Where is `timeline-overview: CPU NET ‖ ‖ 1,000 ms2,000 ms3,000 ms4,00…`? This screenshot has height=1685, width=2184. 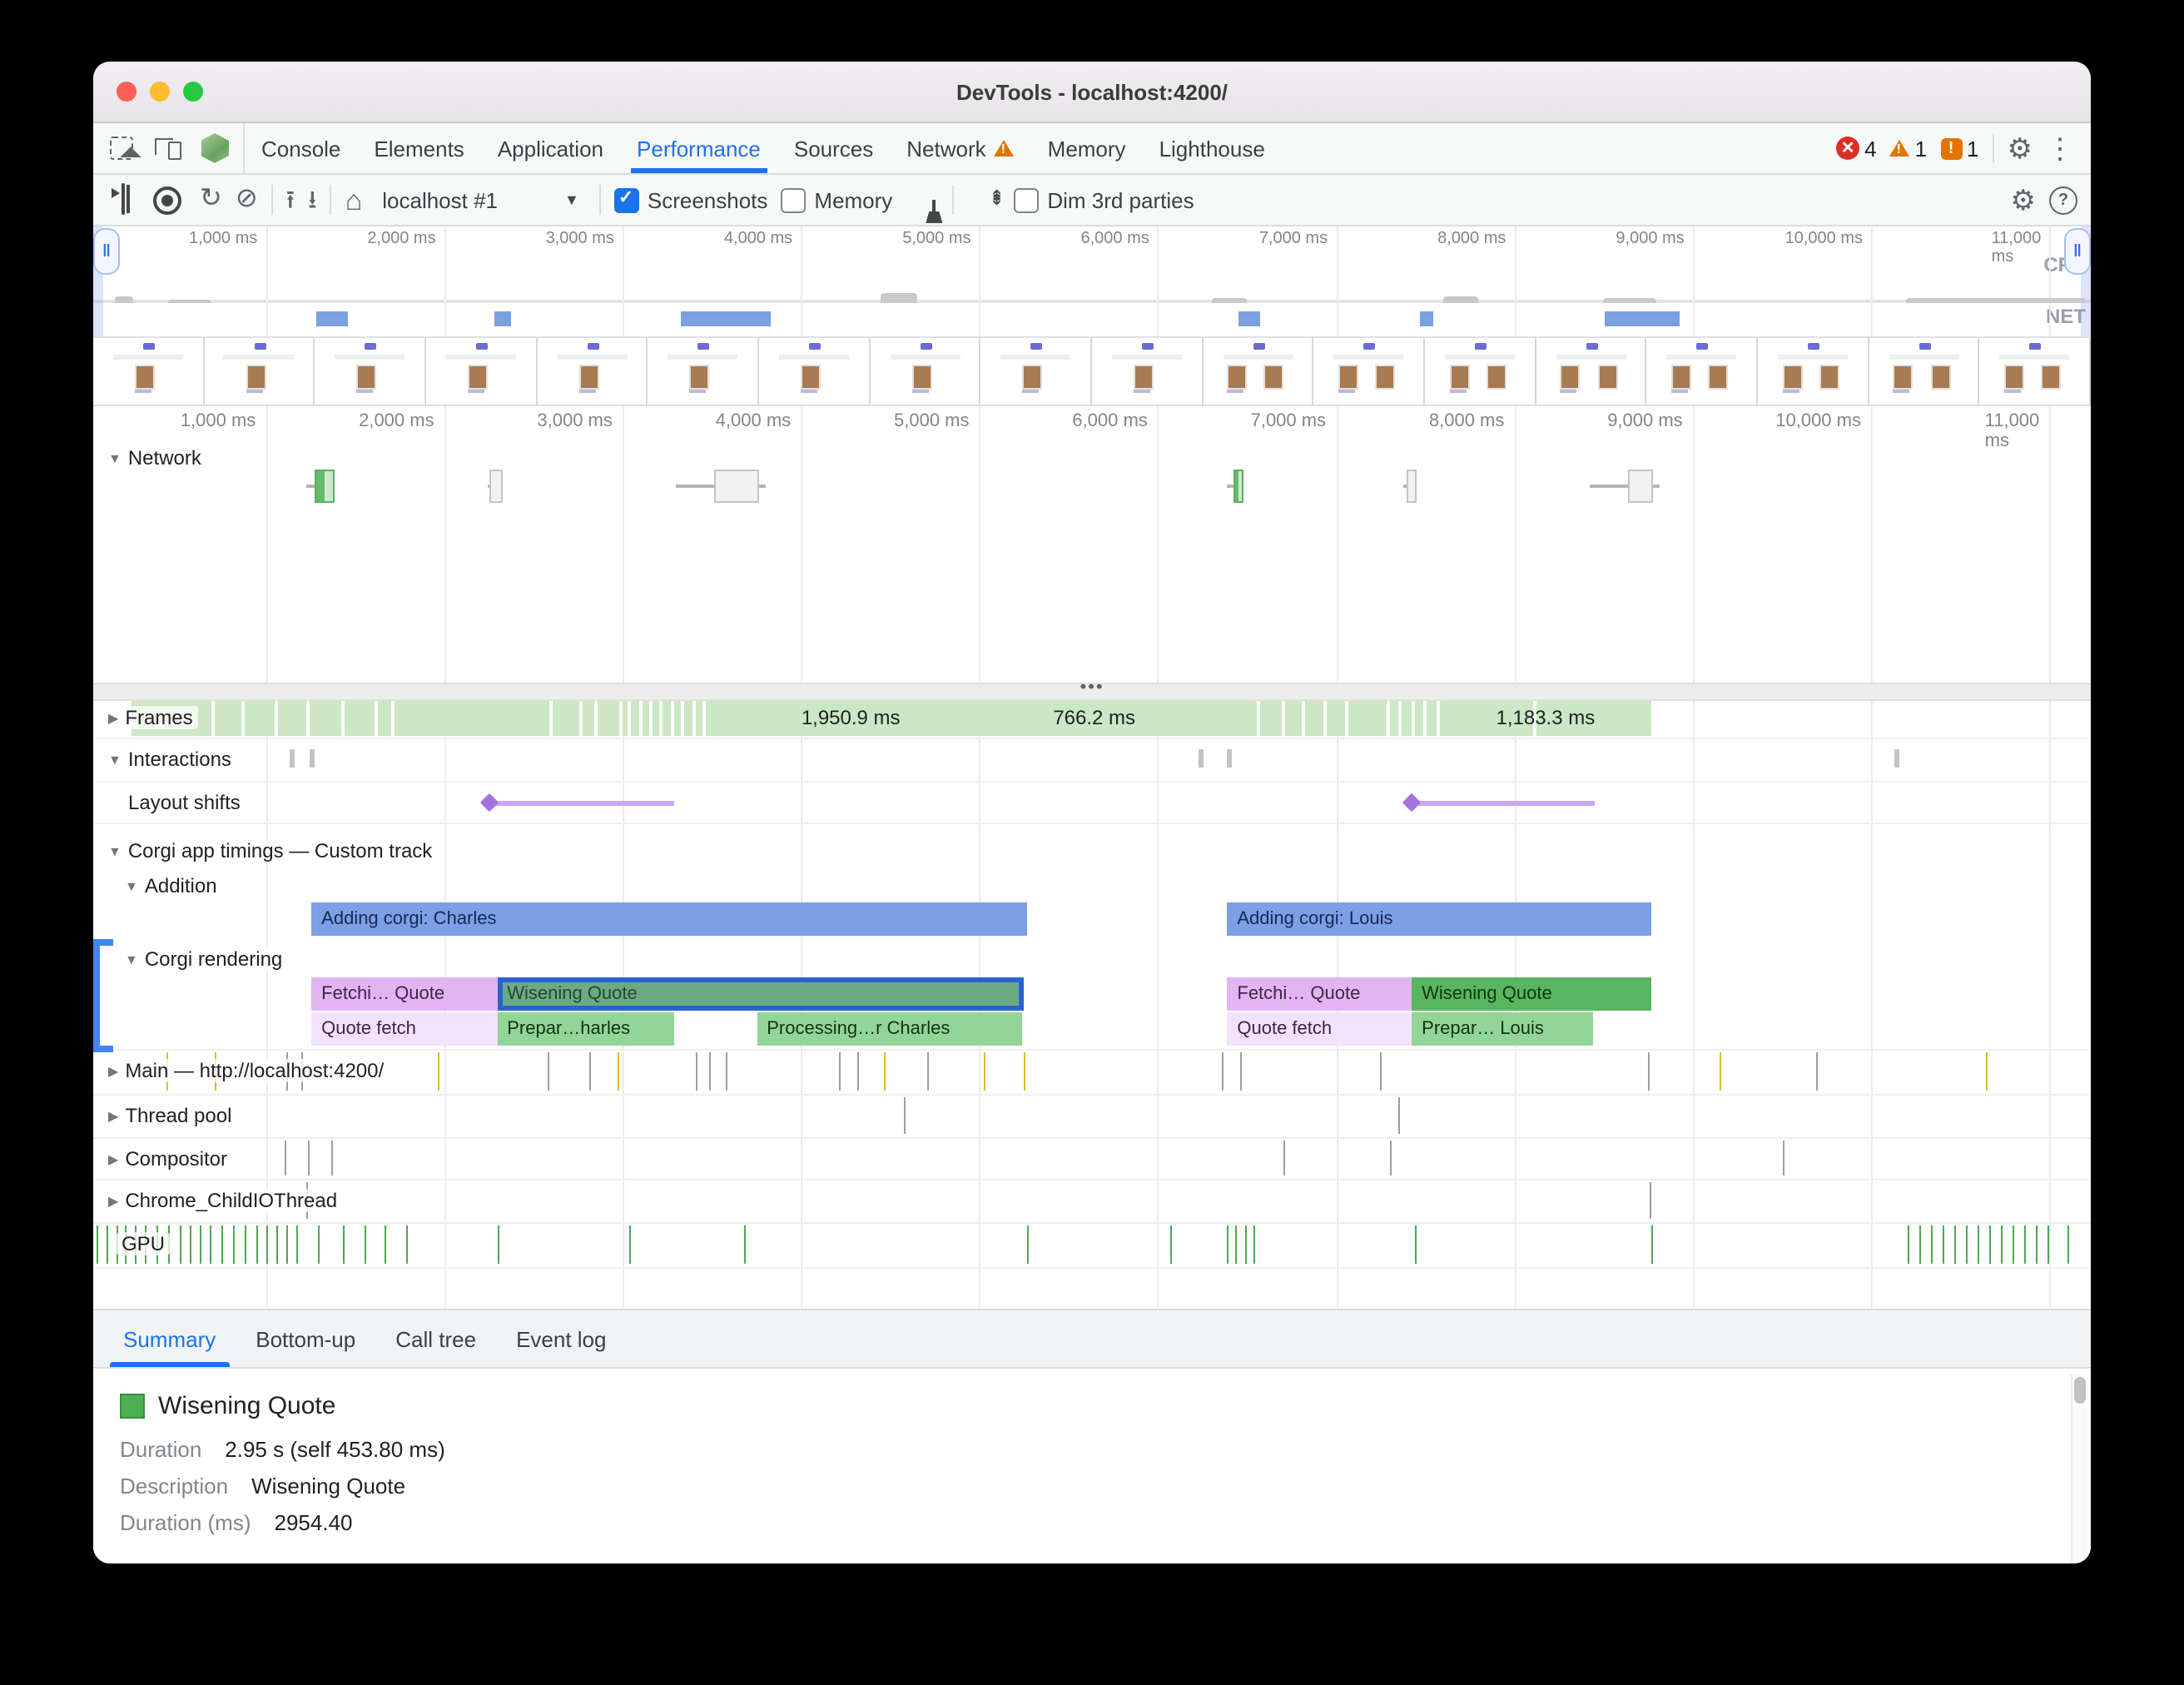
timeline-overview: CPU NET ‖ ‖ 1,000 ms2,000 ms3,000 ms4,00… is located at coordinates (1092, 282).